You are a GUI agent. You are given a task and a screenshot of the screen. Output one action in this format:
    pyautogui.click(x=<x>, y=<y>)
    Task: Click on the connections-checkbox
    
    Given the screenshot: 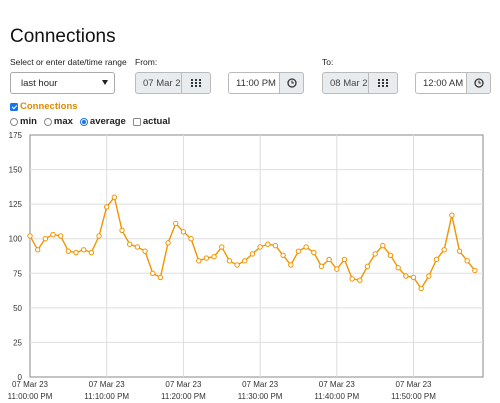 What is the action you would take?
    pyautogui.click(x=14, y=106)
    